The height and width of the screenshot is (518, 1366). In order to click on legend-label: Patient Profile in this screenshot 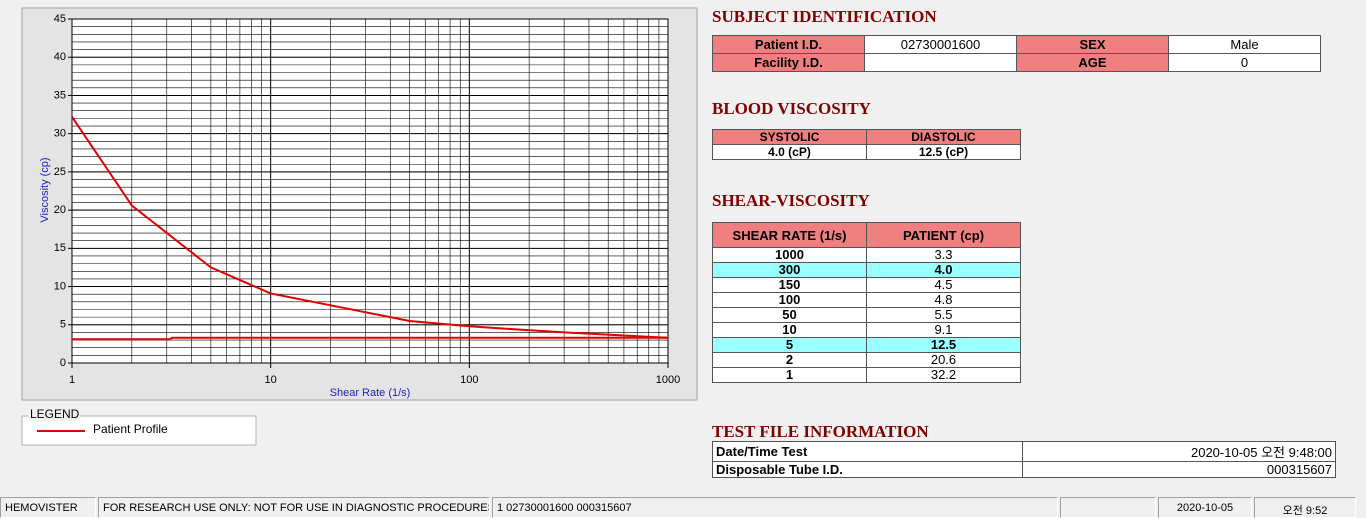, I will do `click(130, 429)`.